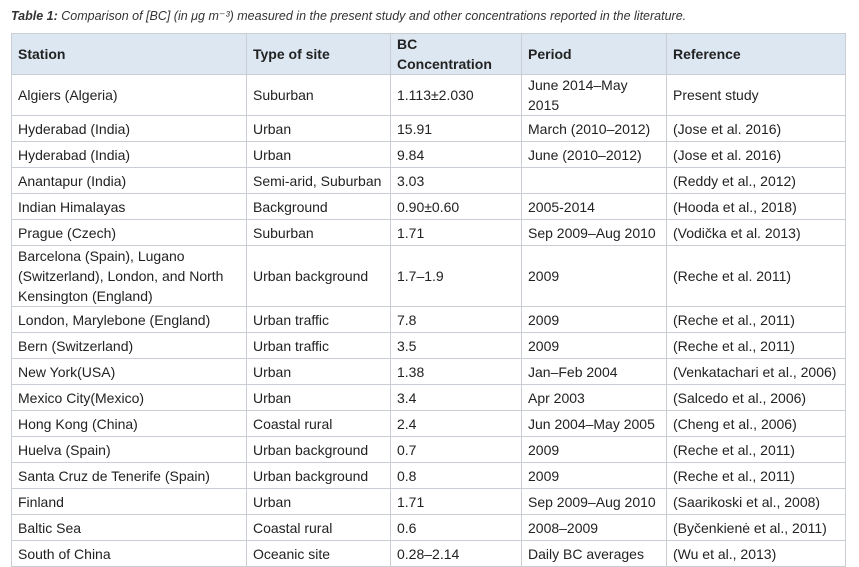  I want to click on table-cell: June 2014–May 2015, so click(594, 95).